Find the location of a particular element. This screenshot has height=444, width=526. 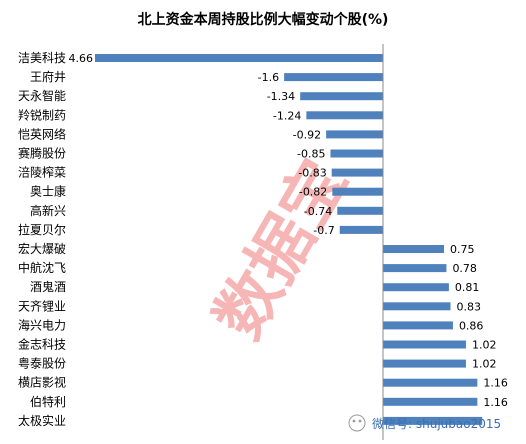

category-label: 王府井 is located at coordinates (48, 76).